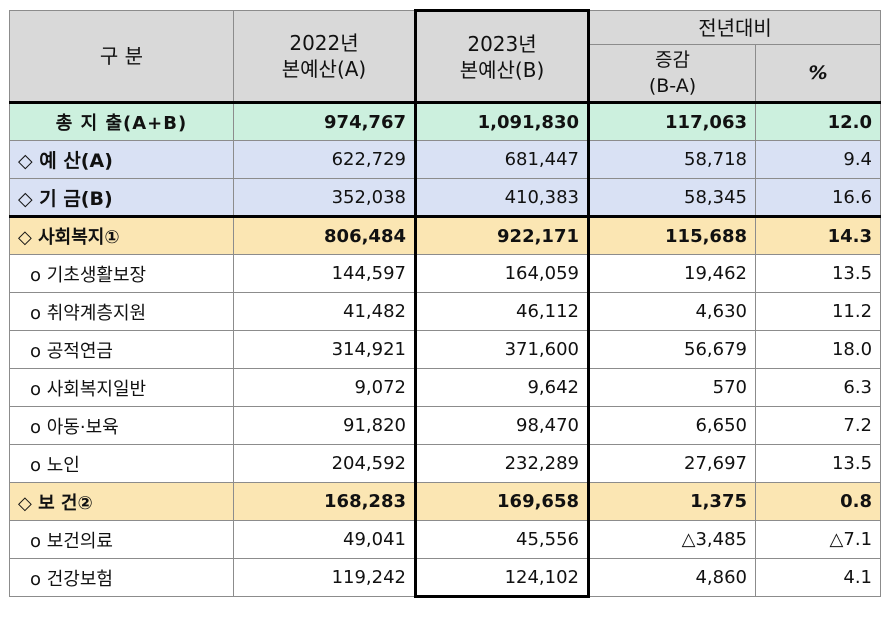  I want to click on row-2023: 1,091,830, so click(502, 121).